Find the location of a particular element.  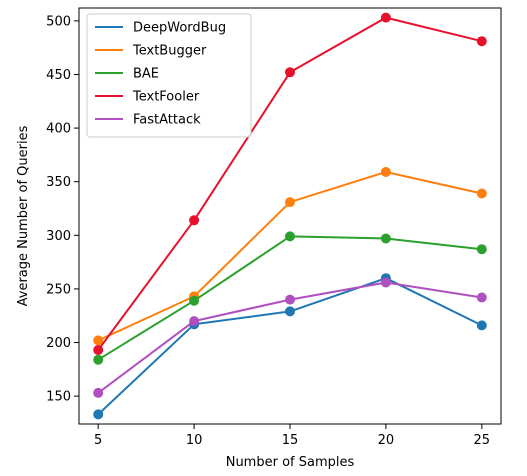

legend-box is located at coordinates (169, 75).